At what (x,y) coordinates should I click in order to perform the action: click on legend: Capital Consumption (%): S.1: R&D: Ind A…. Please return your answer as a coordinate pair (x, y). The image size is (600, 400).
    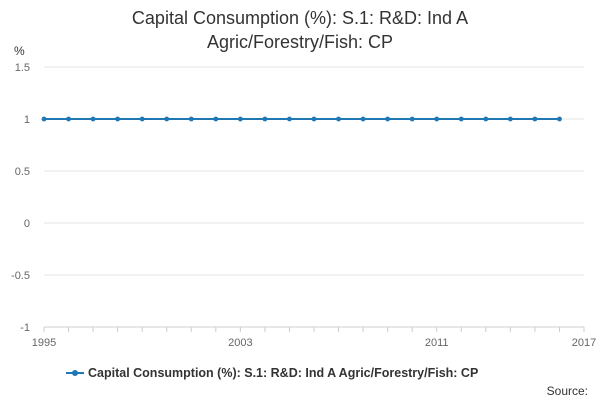
    Looking at the image, I should click on (272, 373).